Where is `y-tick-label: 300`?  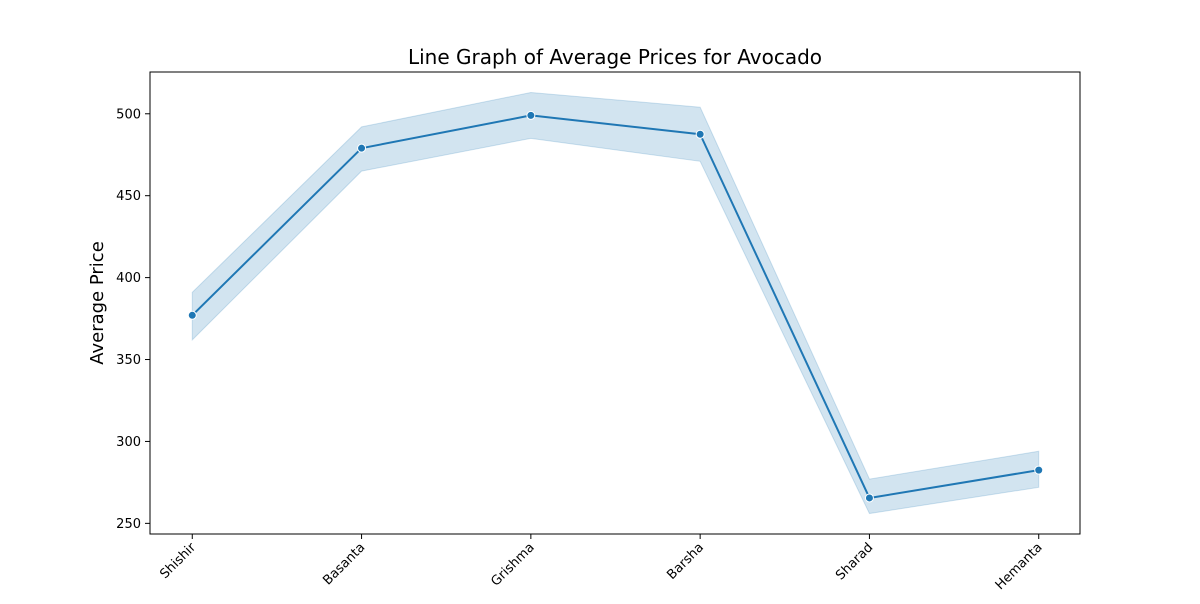 y-tick-label: 300 is located at coordinates (128, 442).